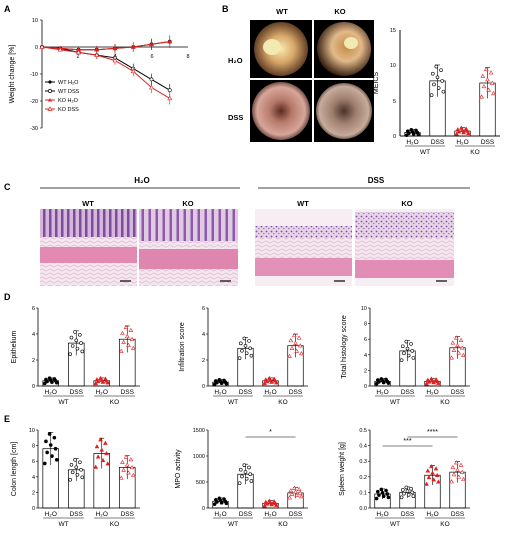  What do you see at coordinates (432, 432) in the screenshot?
I see `sig-label-spleen-2: ****` at bounding box center [432, 432].